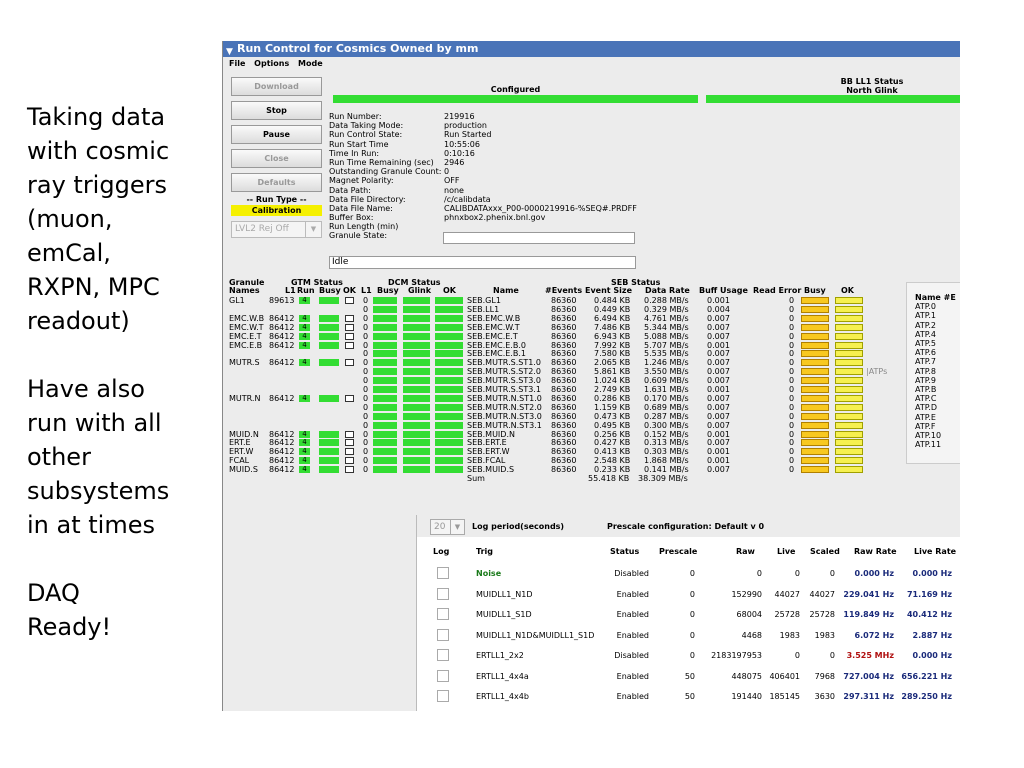 The width and height of the screenshot is (1024, 768). Describe the element at coordinates (361, 208) in the screenshot. I see `run-info-key: Data File Name:` at that location.